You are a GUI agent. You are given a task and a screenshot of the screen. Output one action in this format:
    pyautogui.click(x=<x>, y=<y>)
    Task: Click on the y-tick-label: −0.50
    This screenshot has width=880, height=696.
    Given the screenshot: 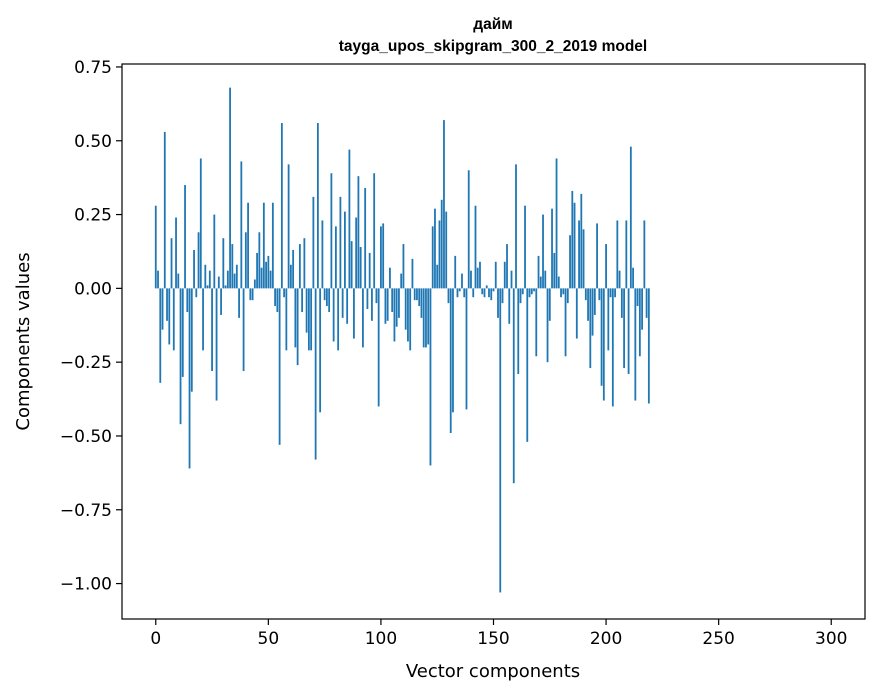 What is the action you would take?
    pyautogui.click(x=86, y=437)
    